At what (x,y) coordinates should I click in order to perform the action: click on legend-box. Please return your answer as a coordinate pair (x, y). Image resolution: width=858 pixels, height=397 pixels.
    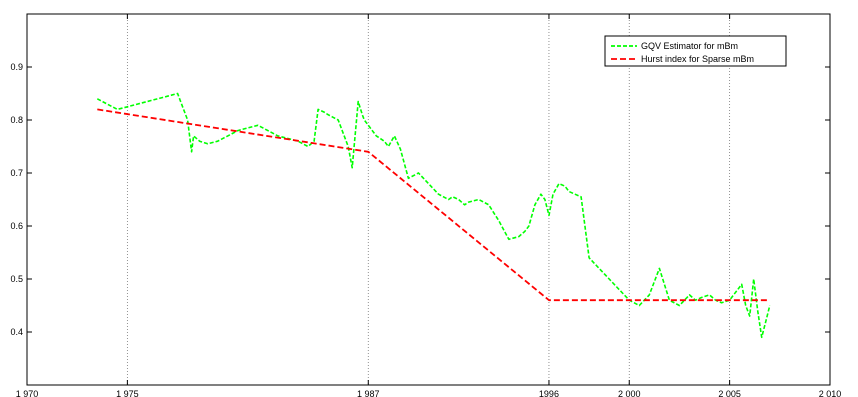
    Looking at the image, I should click on (695, 51).